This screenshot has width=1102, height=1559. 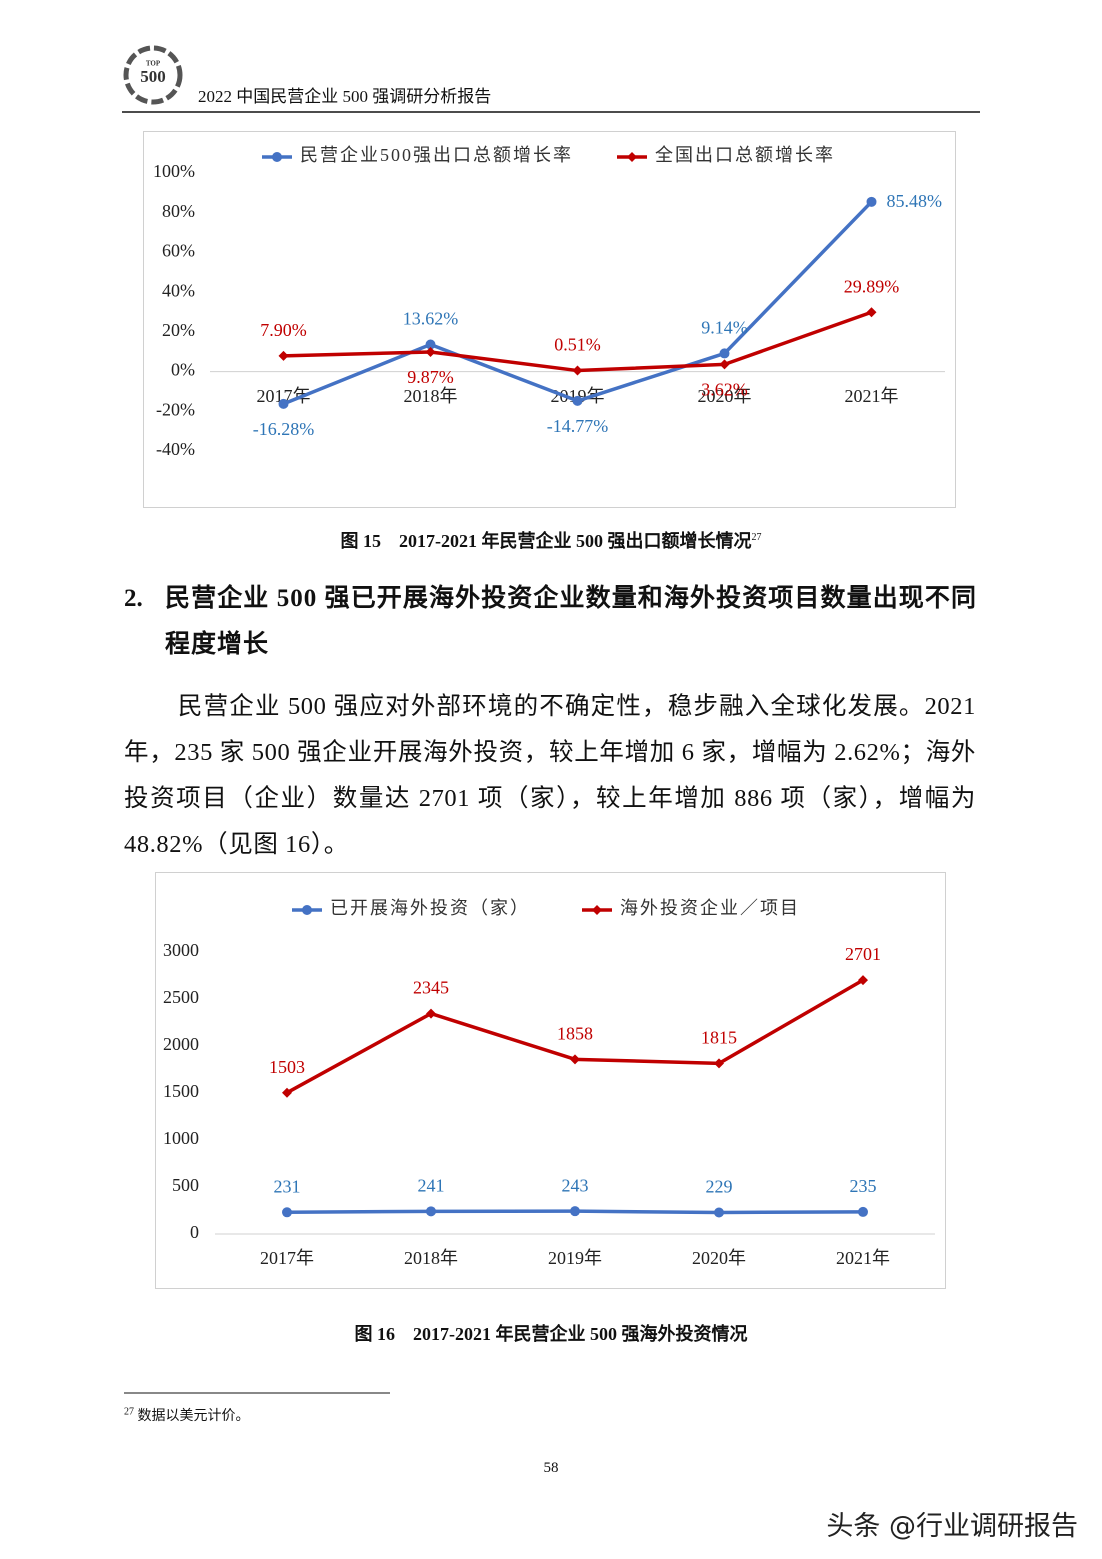 What do you see at coordinates (183, 370) in the screenshot?
I see `y-tick-label: 0%` at bounding box center [183, 370].